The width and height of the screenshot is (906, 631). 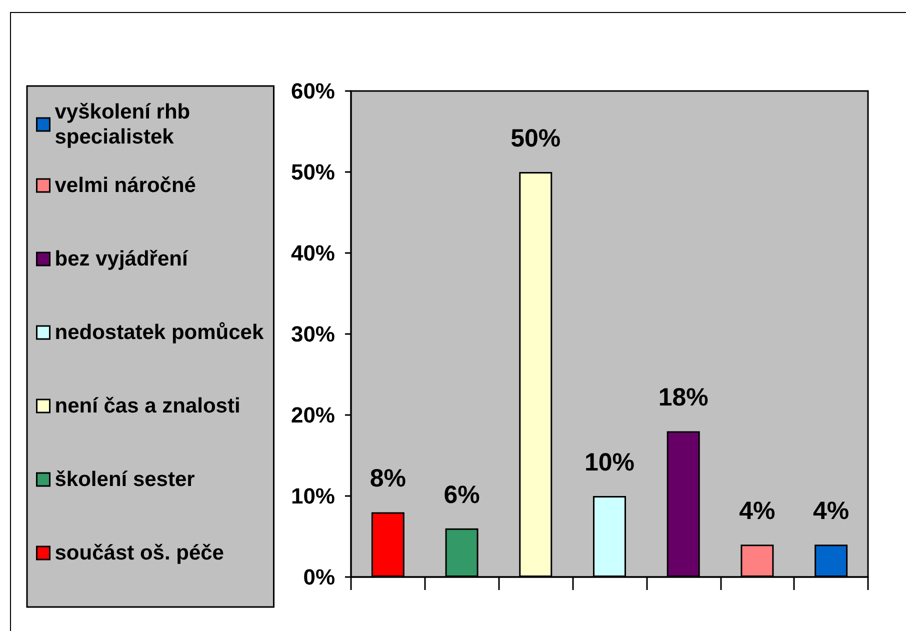 What do you see at coordinates (312, 496) in the screenshot?
I see `y-tick-label: 10%` at bounding box center [312, 496].